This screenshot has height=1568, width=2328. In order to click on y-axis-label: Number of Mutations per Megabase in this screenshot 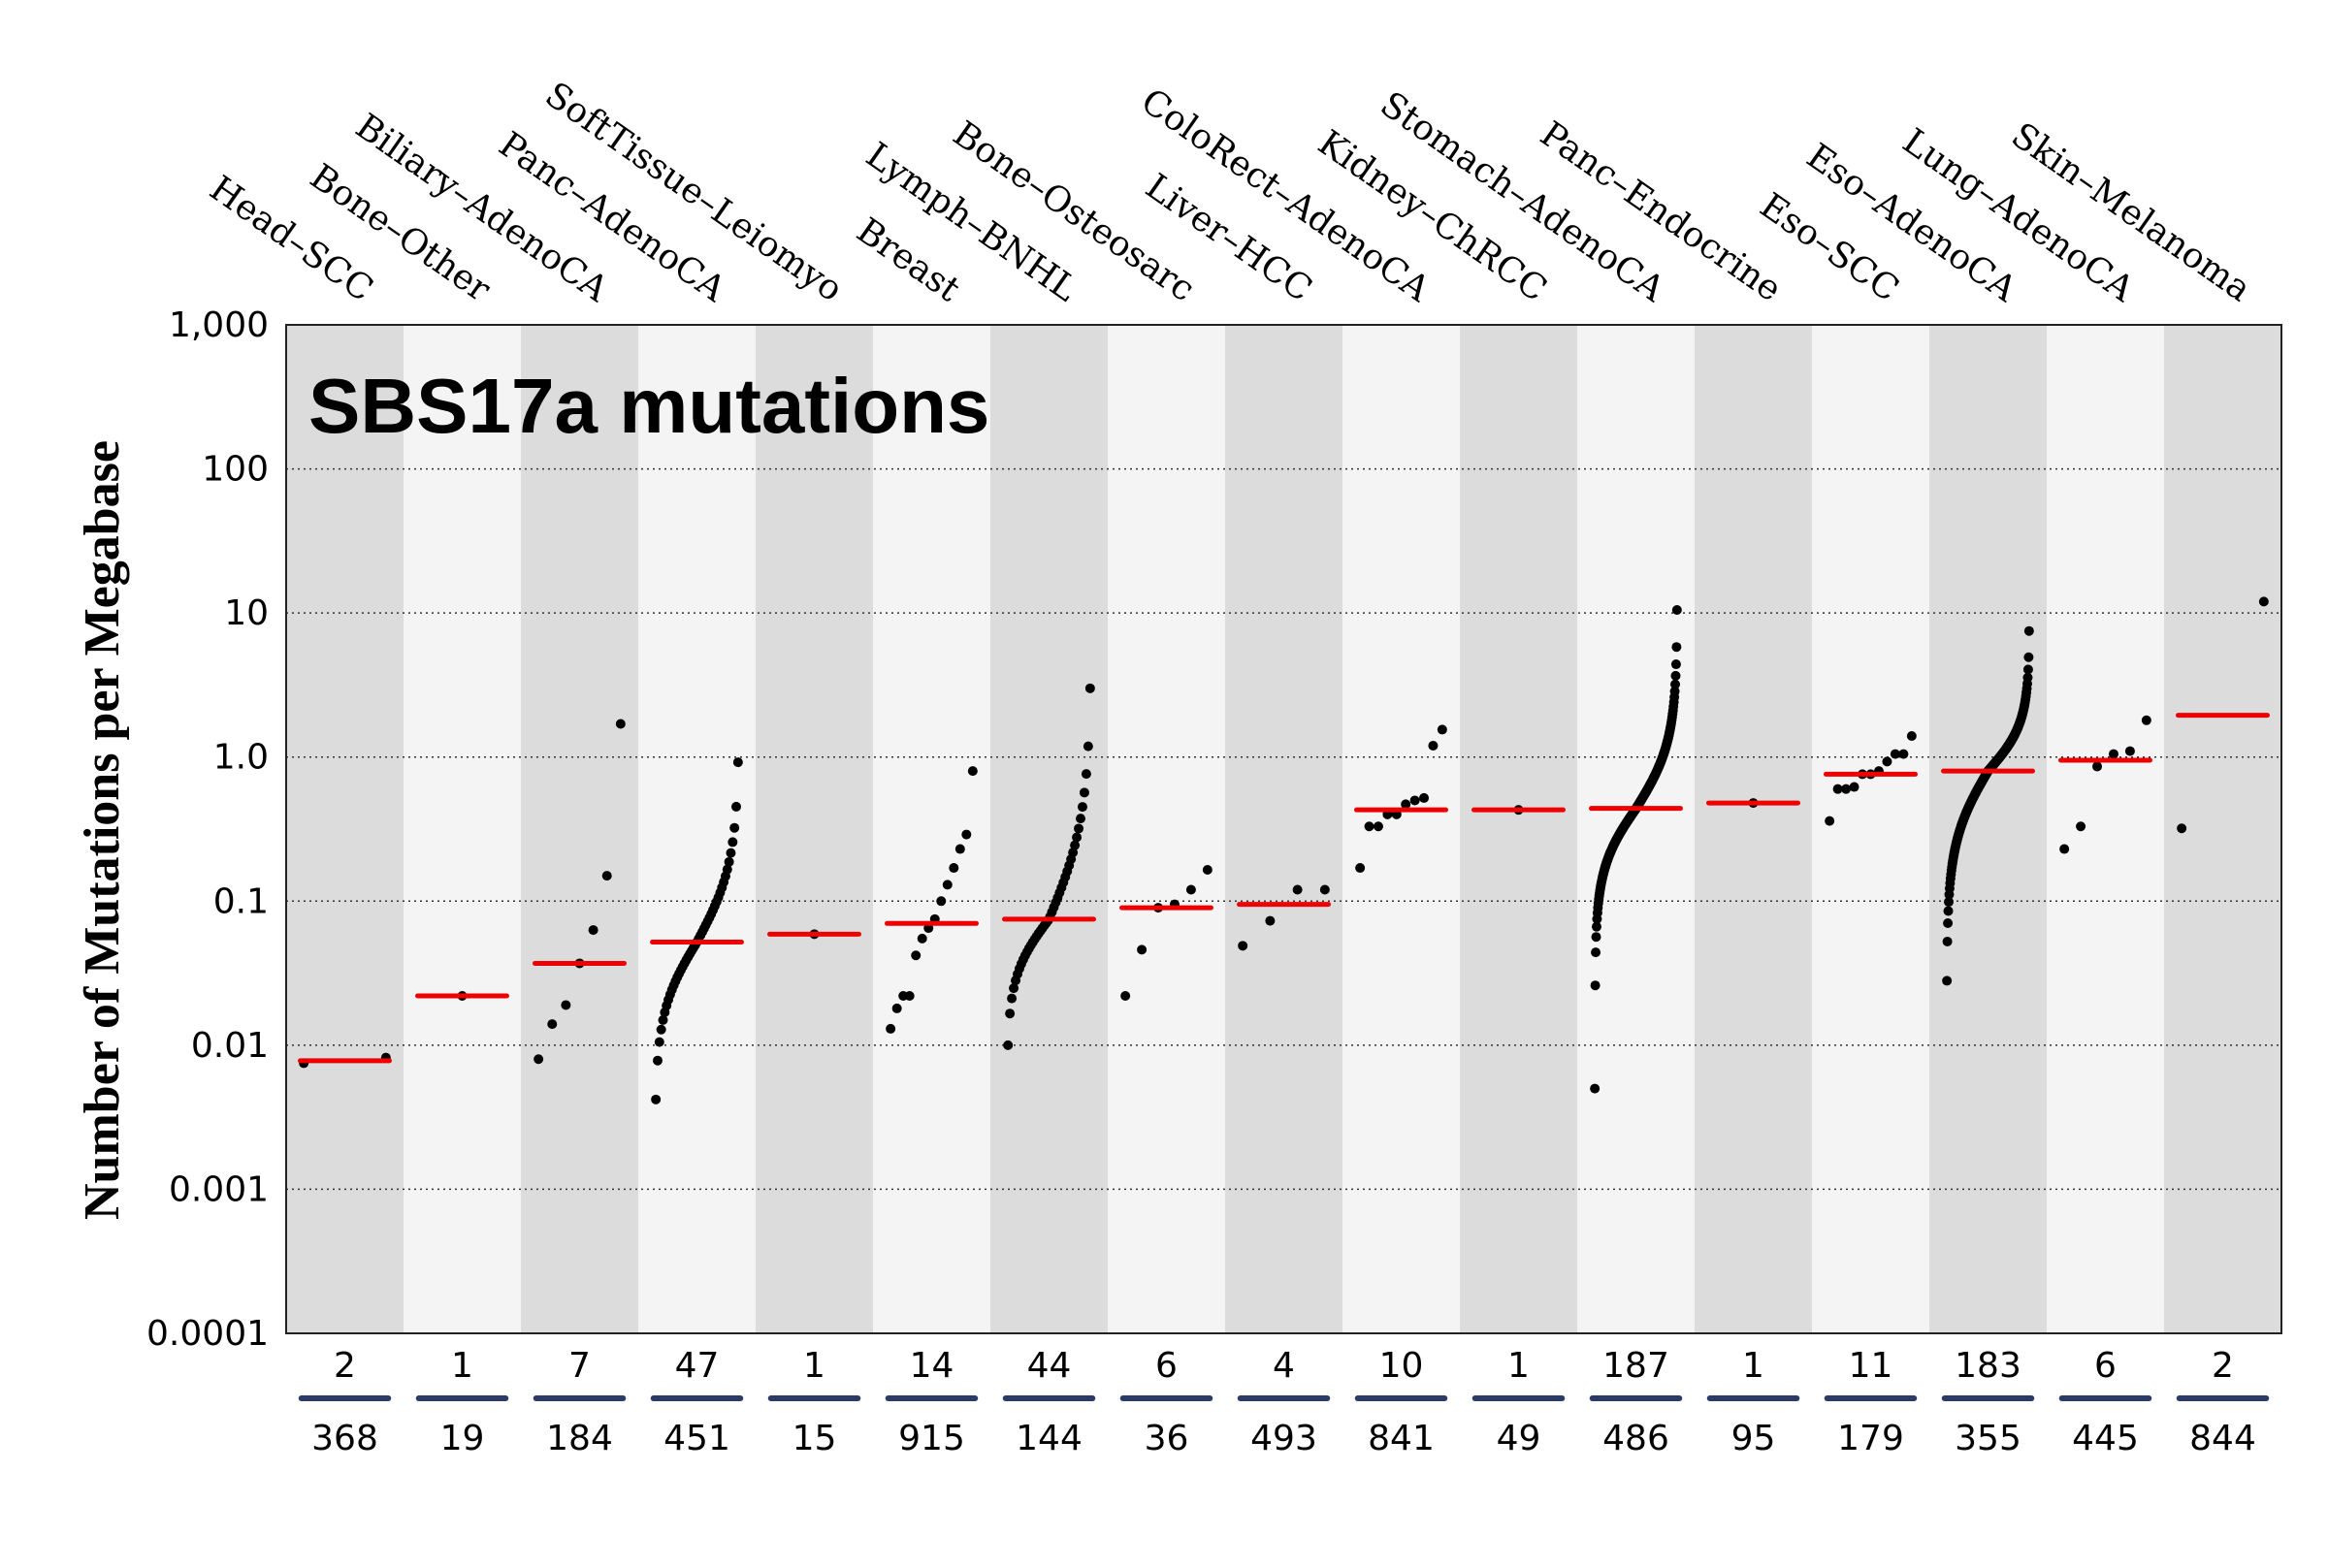, I will do `click(102, 830)`.